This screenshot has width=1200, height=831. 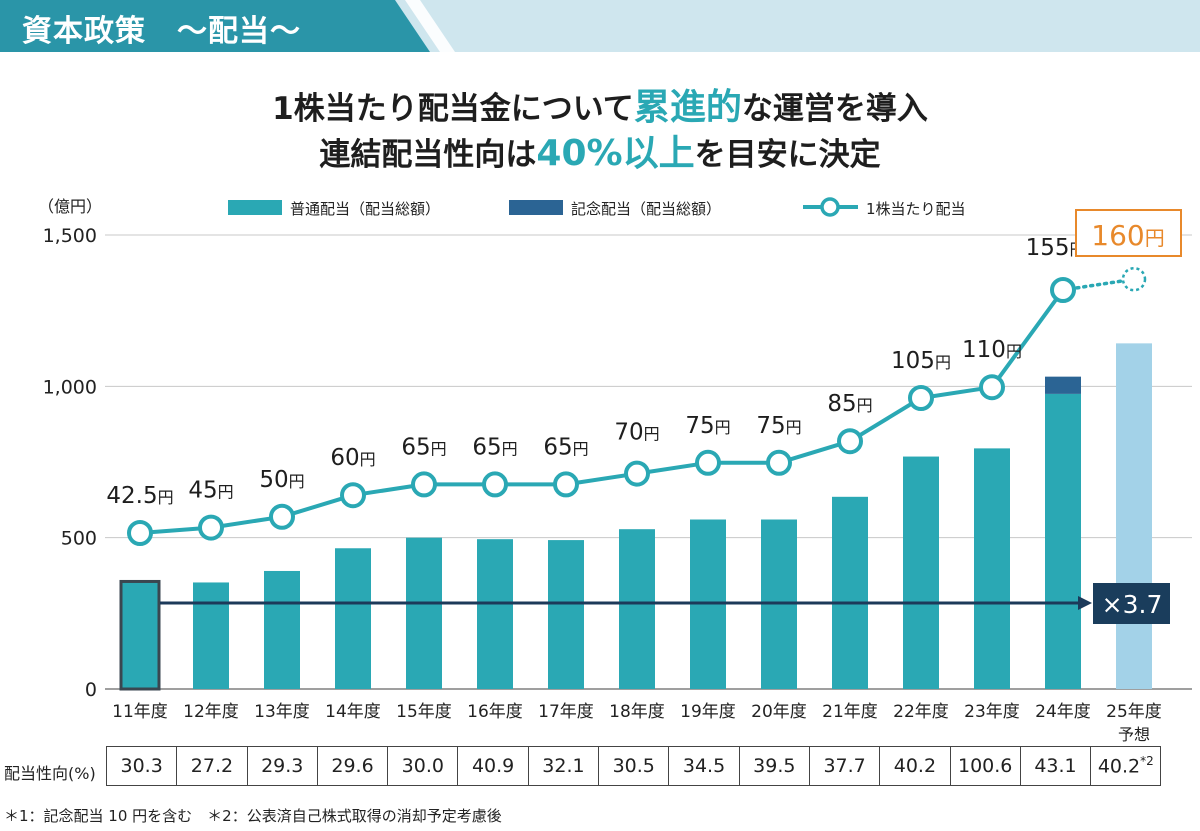 I want to click on legend-label-commemorative: 記念配当（配当総額）, so click(x=646, y=209).